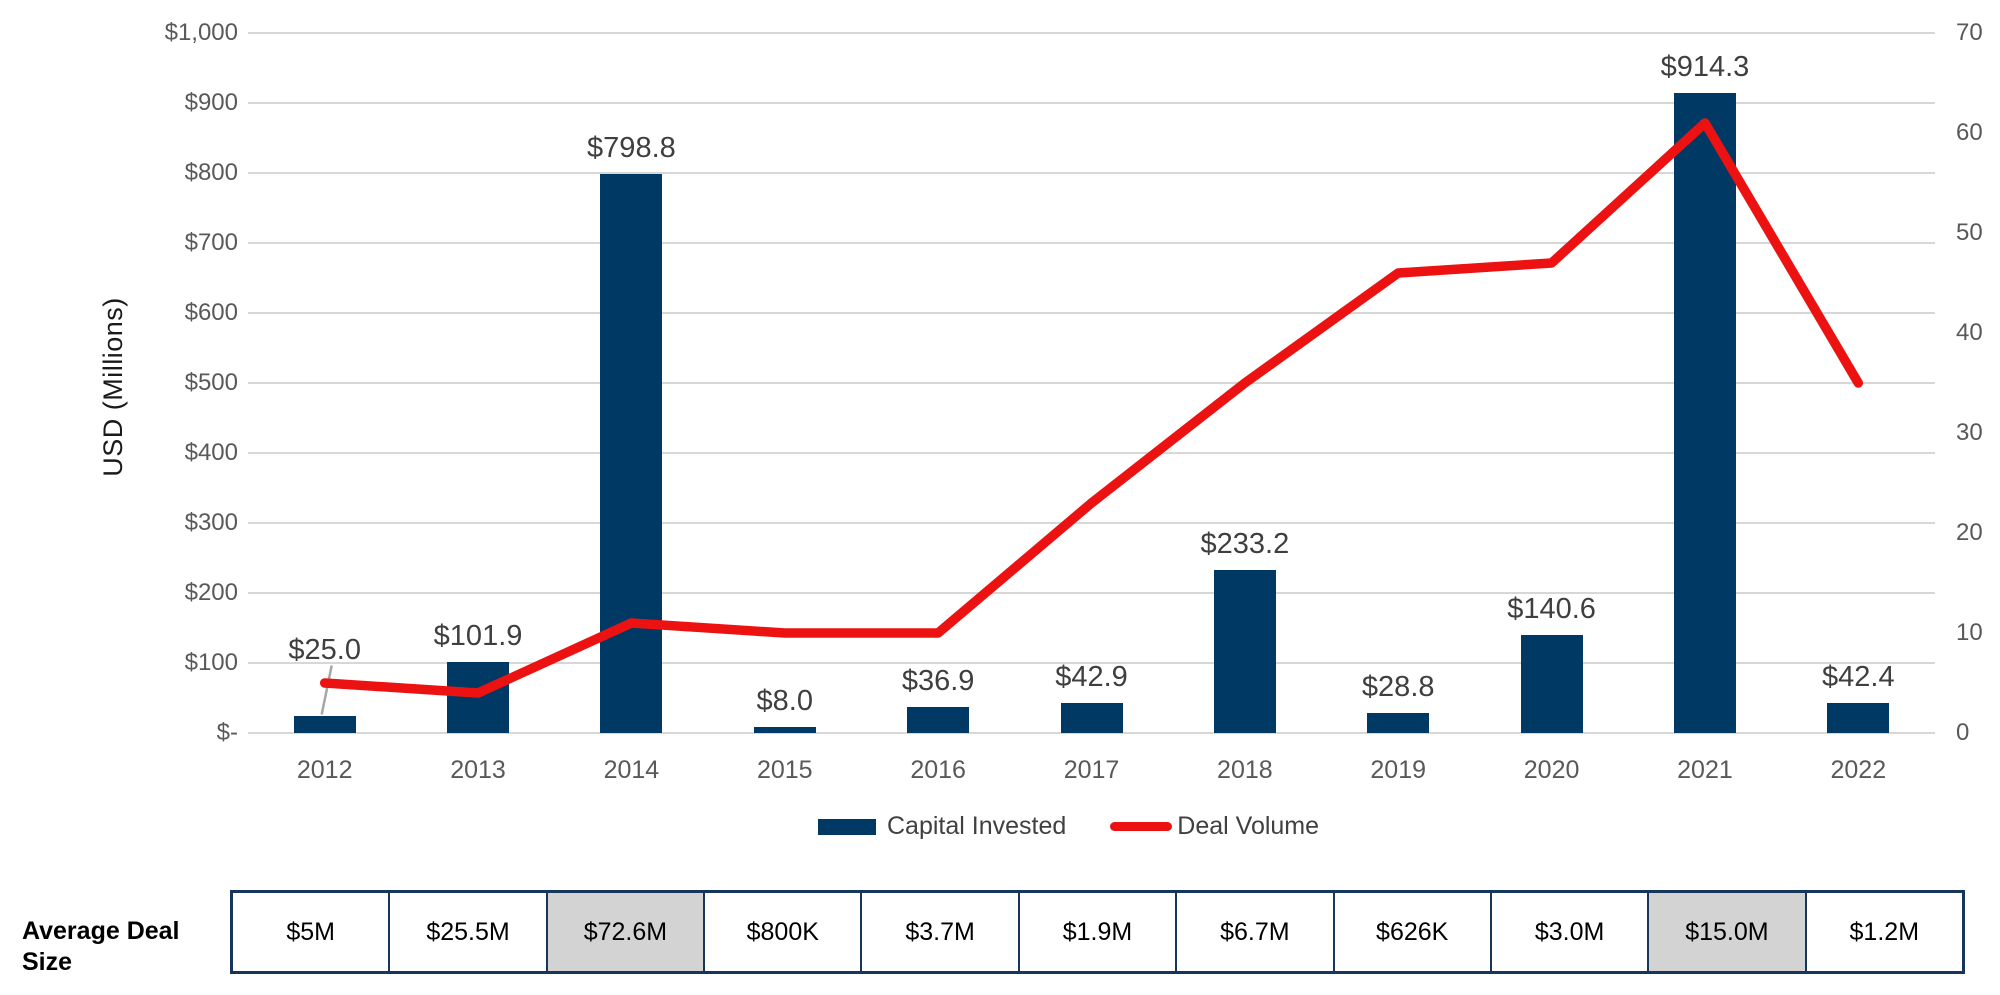  I want to click on x-axis-label-2016: 2016, so click(938, 770).